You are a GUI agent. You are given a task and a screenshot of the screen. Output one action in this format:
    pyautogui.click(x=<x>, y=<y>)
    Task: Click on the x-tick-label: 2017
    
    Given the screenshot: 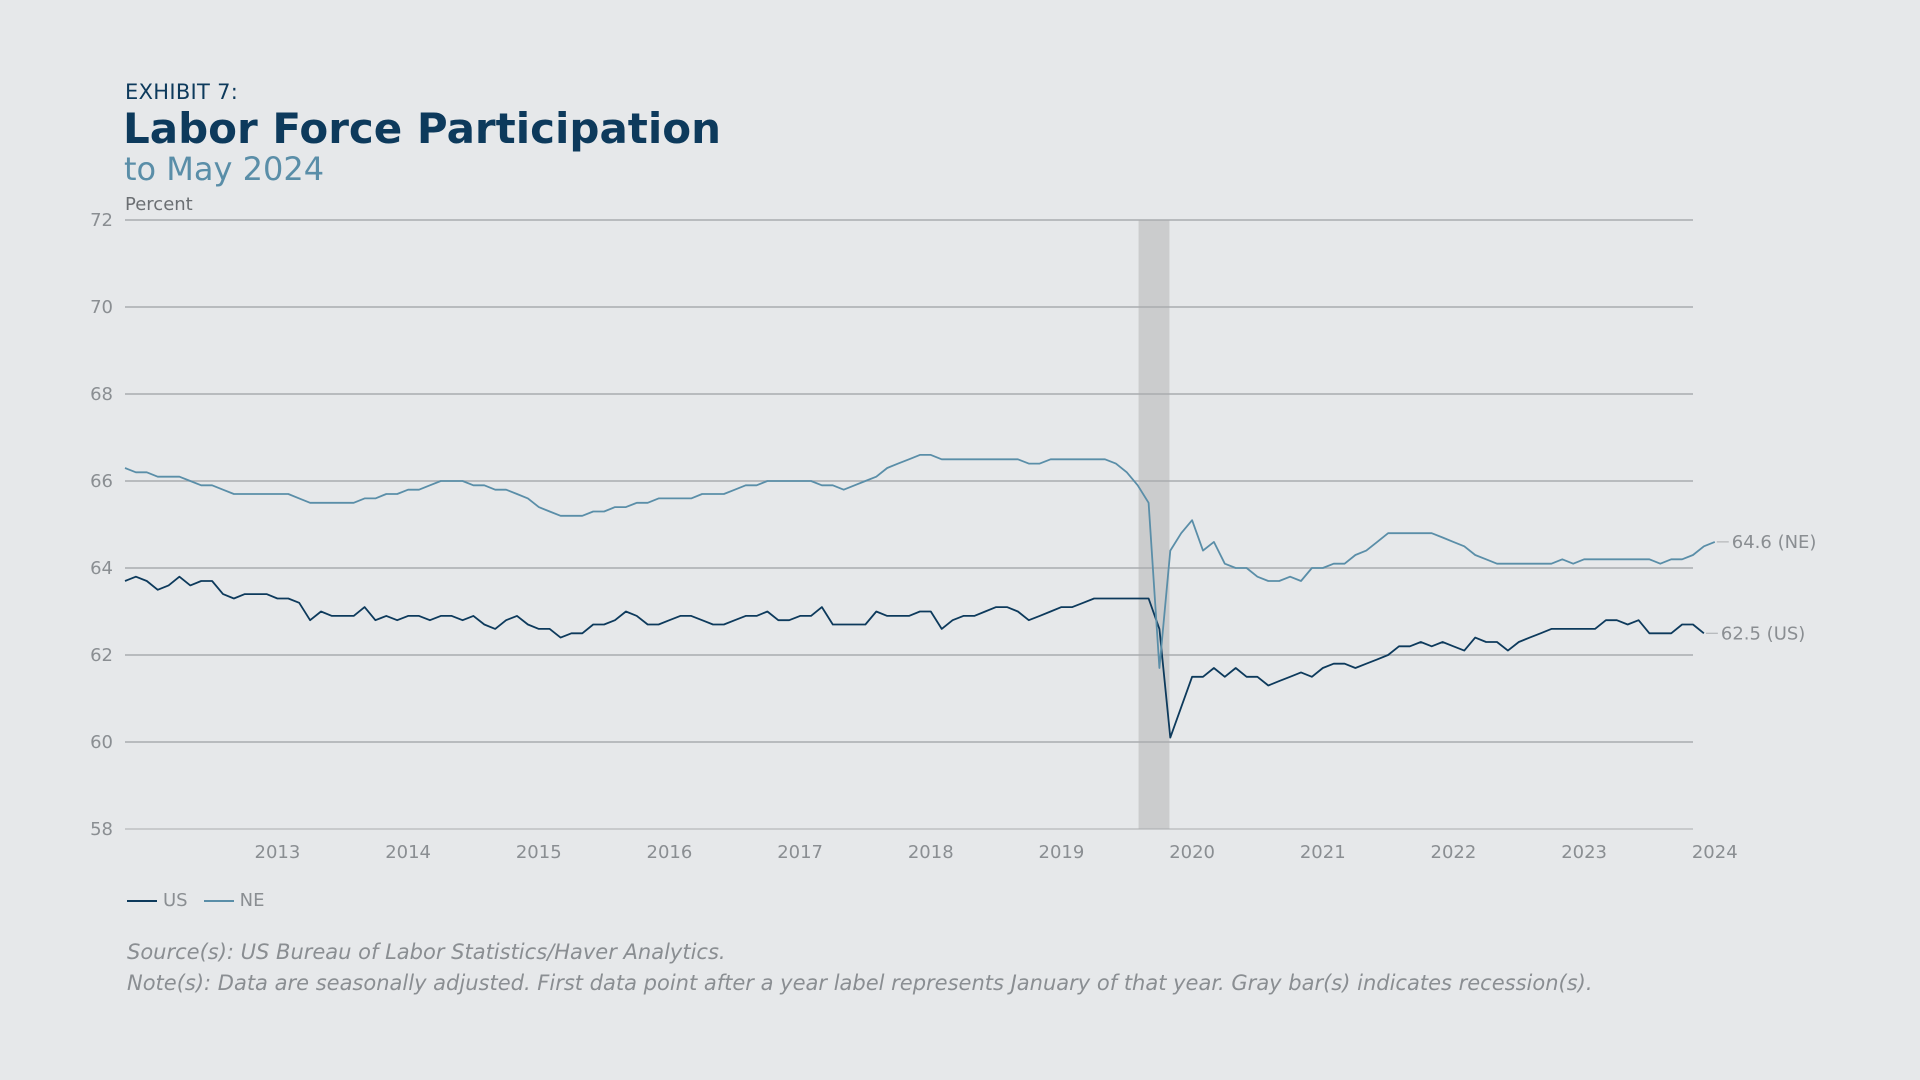 What is the action you would take?
    pyautogui.click(x=800, y=852)
    